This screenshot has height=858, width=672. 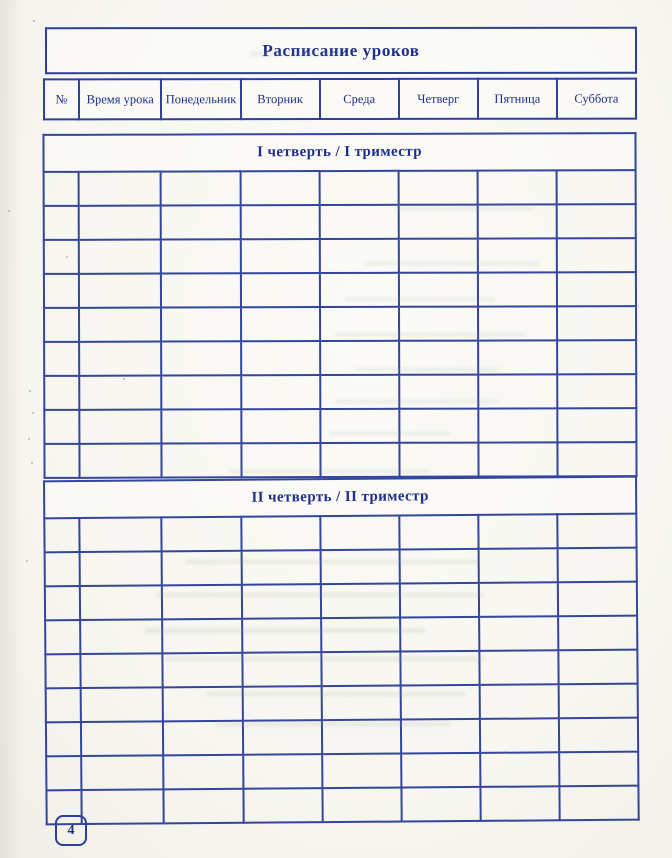 I want to click on col-header-thursday: Четверг, so click(x=438, y=98).